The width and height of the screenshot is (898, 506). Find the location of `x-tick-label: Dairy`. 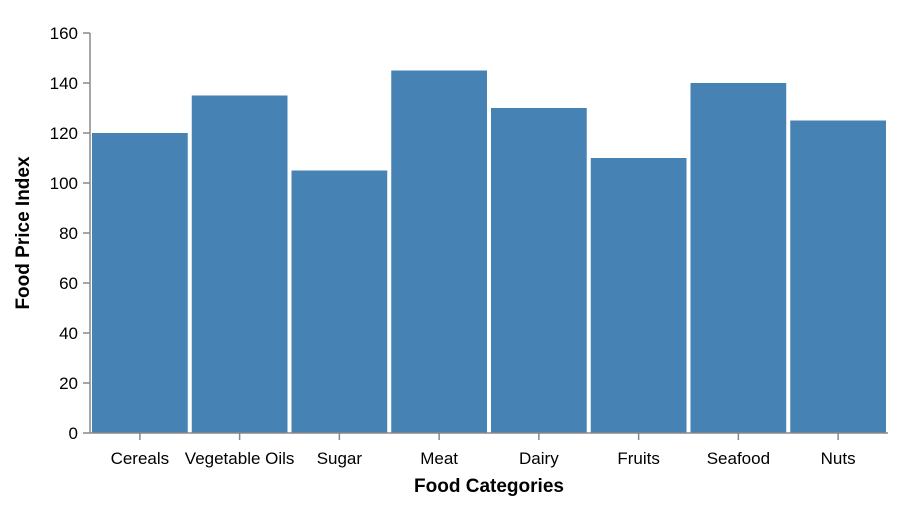

x-tick-label: Dairy is located at coordinates (539, 458).